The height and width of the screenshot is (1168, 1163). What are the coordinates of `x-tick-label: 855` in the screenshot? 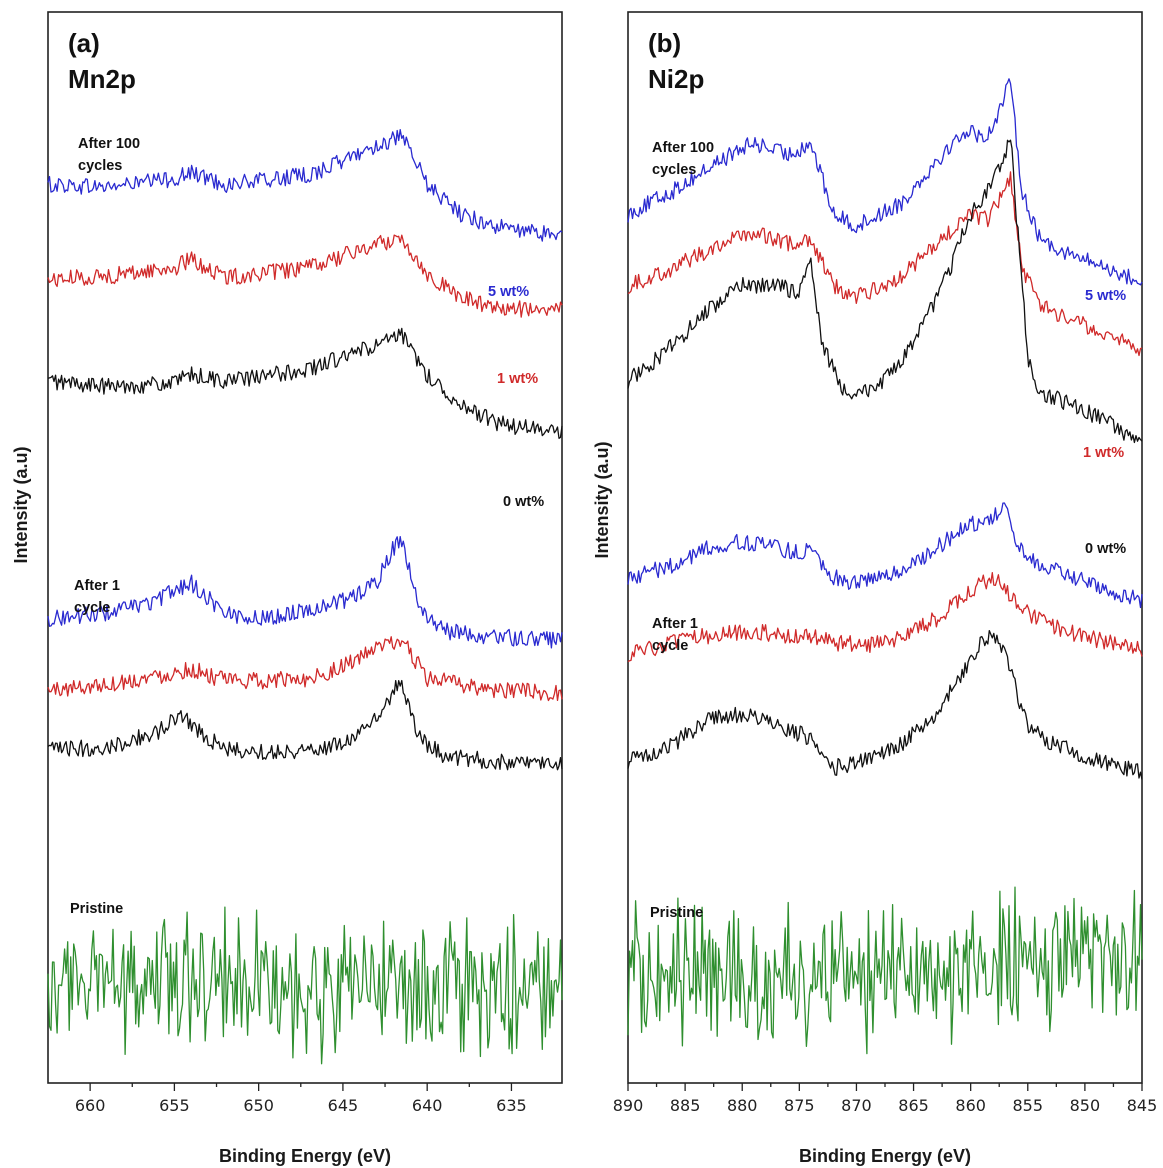 It's located at (1028, 1105).